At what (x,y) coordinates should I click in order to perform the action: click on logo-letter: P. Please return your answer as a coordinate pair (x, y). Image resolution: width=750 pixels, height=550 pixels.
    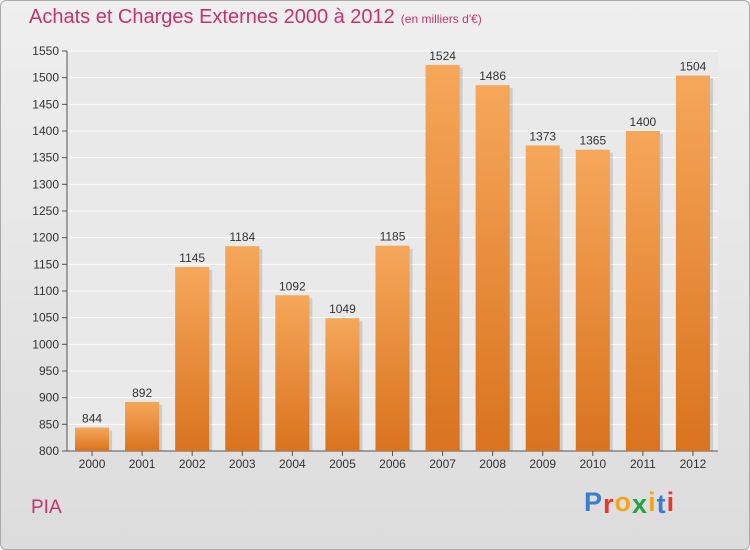
    Looking at the image, I should click on (594, 502).